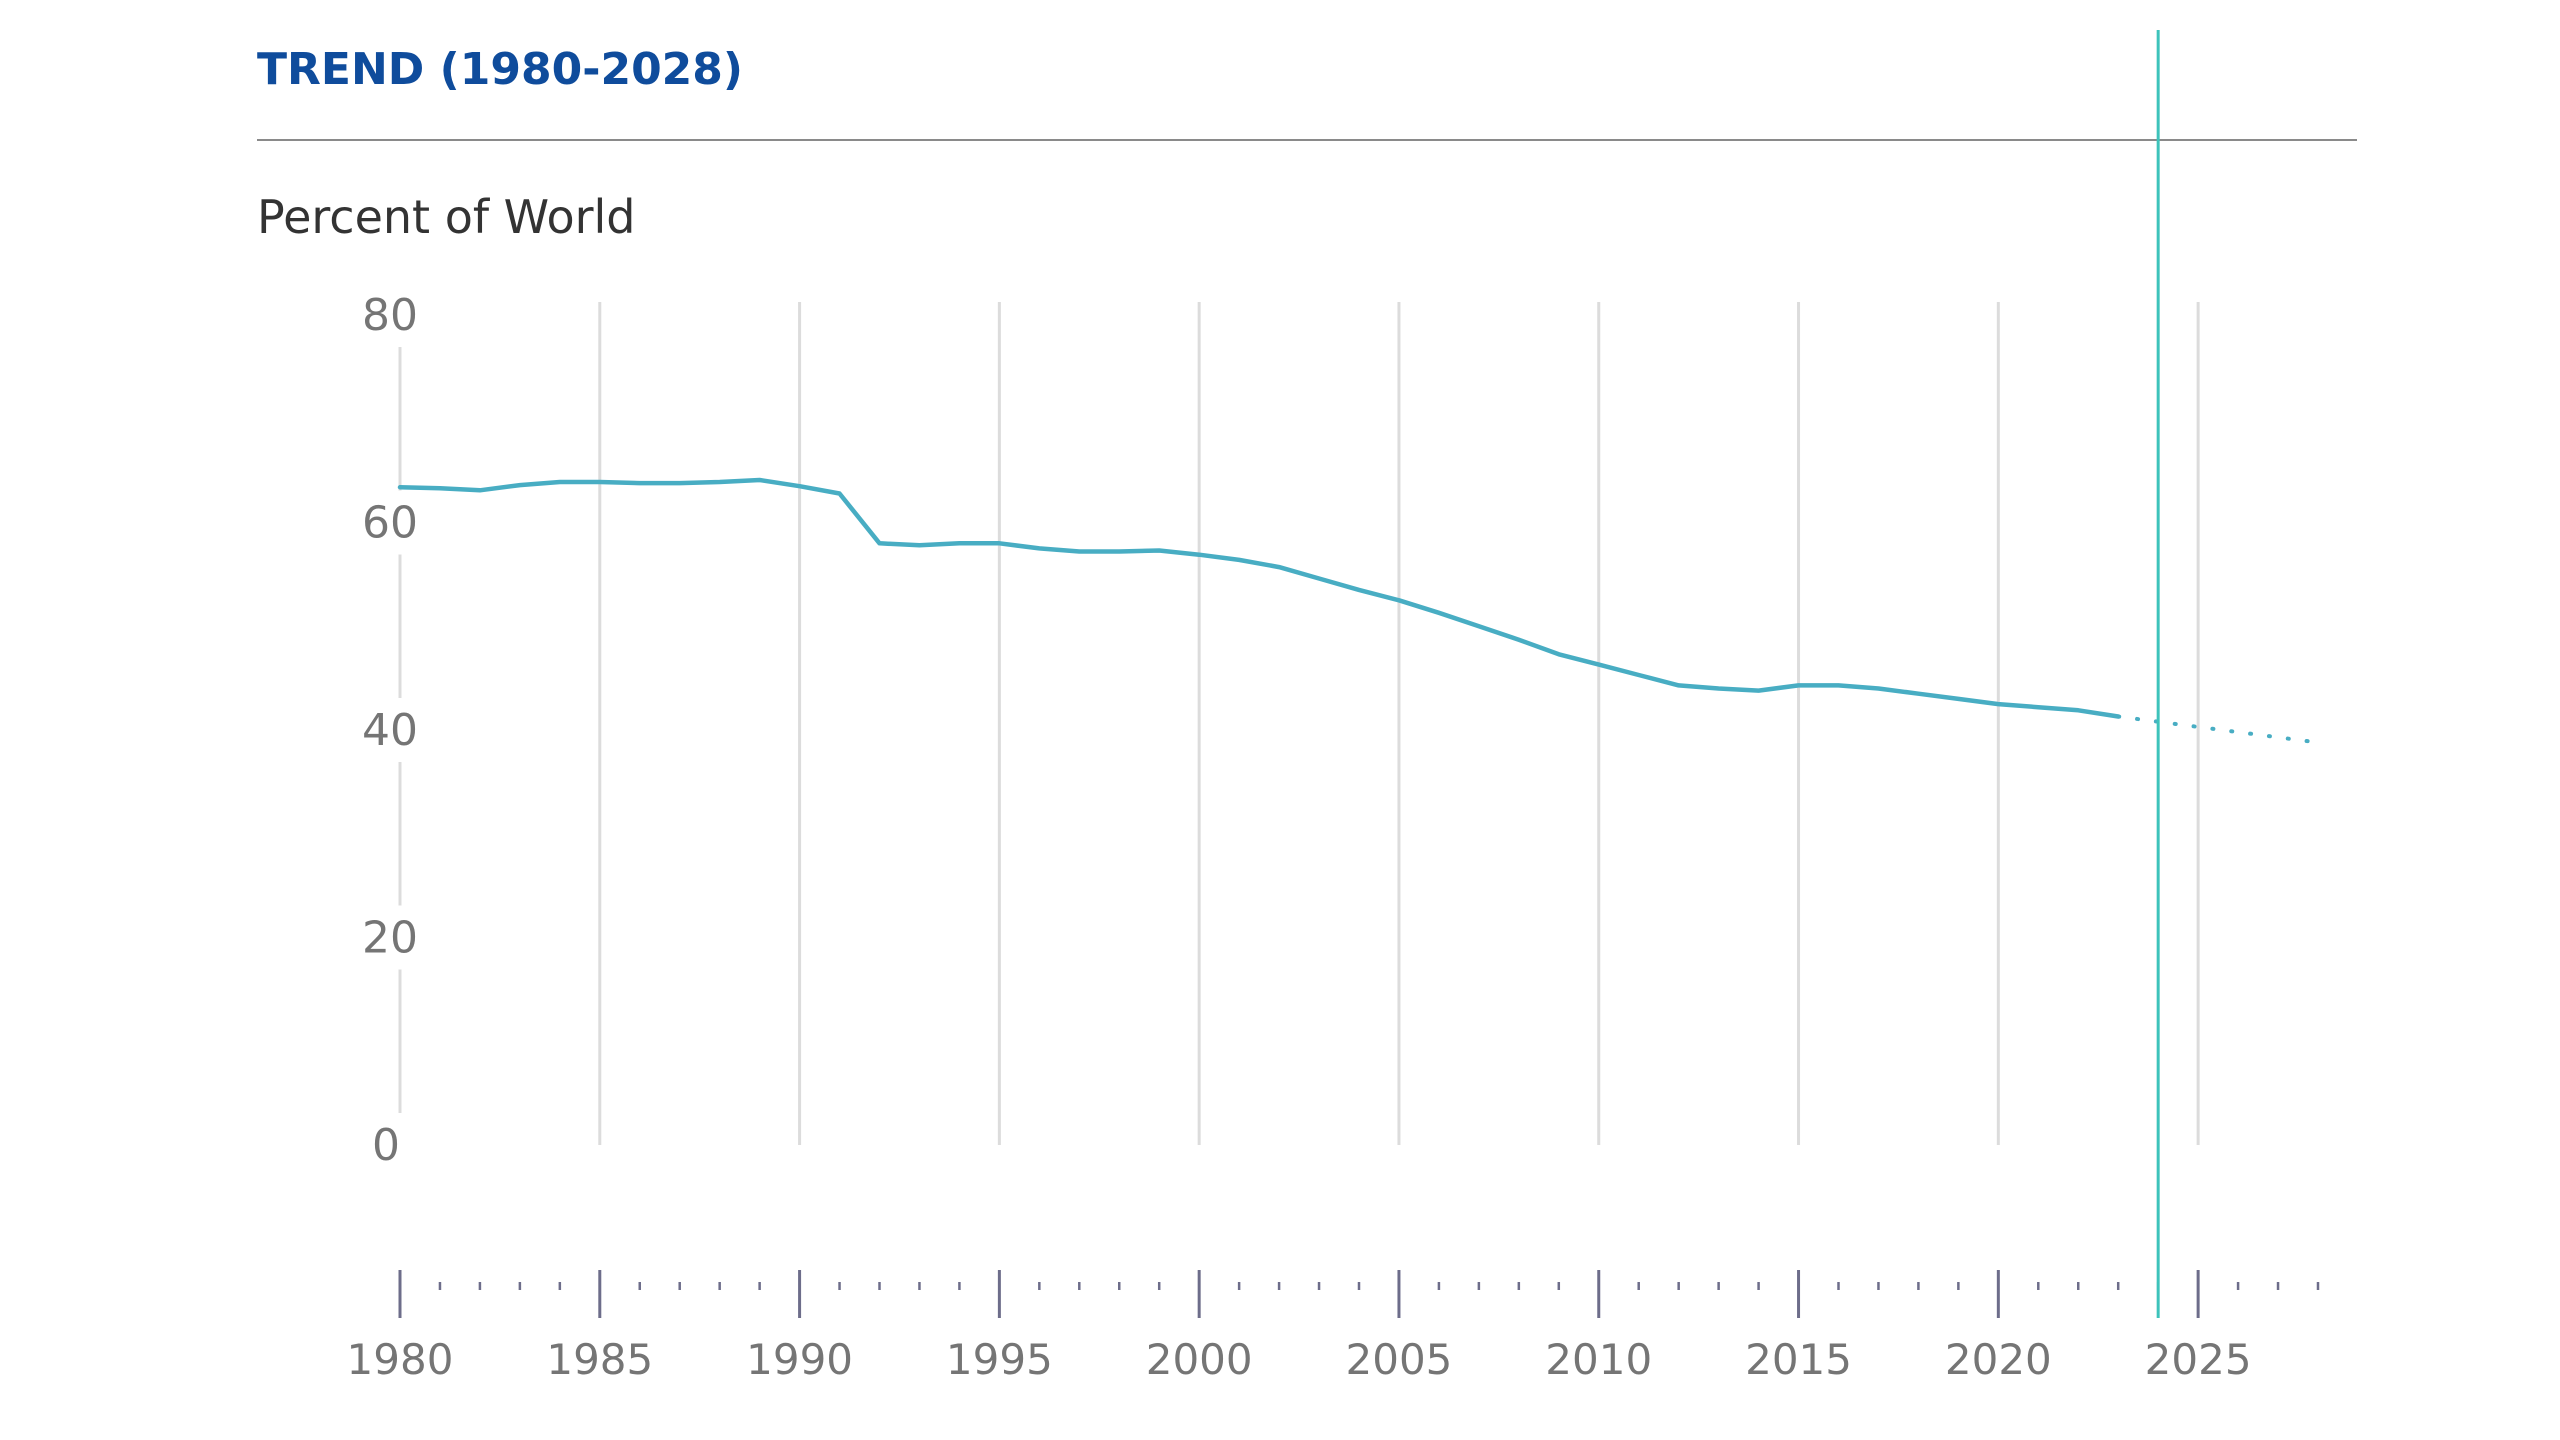  Describe the element at coordinates (1399, 1359) in the screenshot. I see `x-tick-label: 2005` at that location.